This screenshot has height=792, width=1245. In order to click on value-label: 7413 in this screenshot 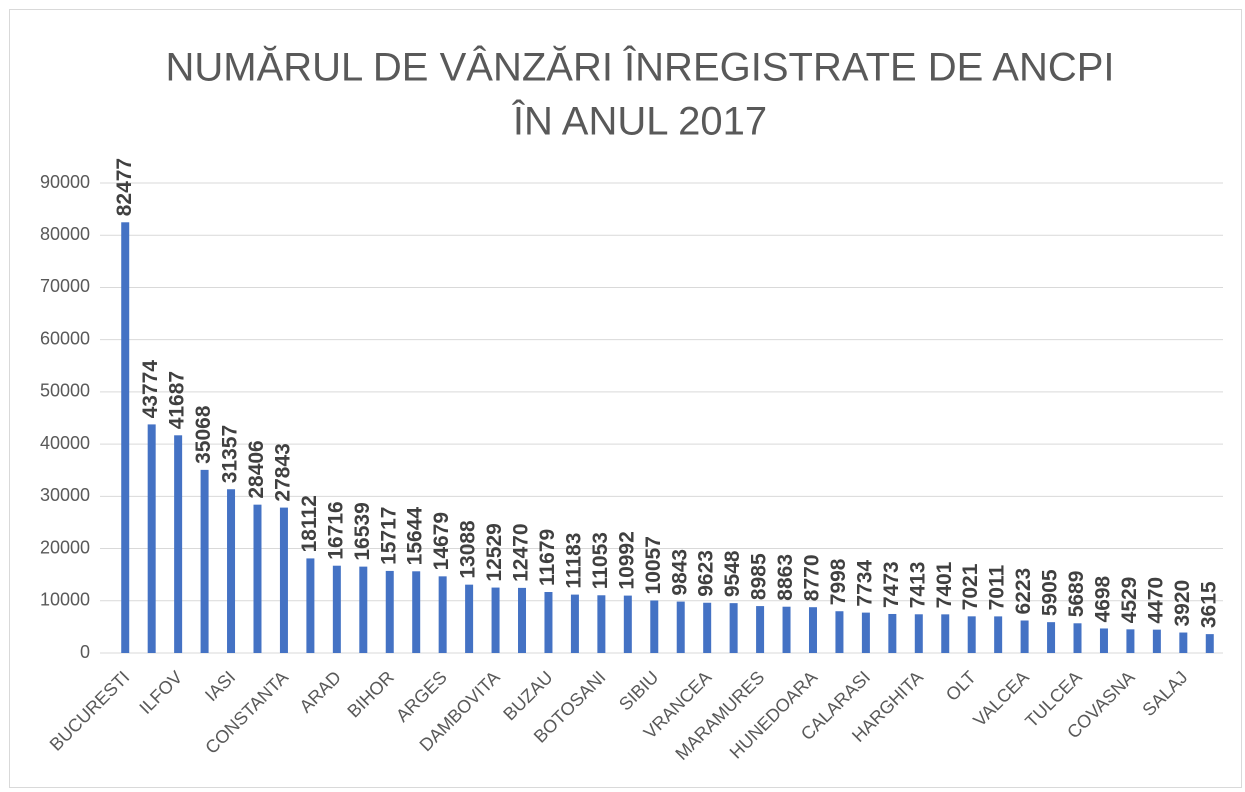, I will do `click(917, 585)`.